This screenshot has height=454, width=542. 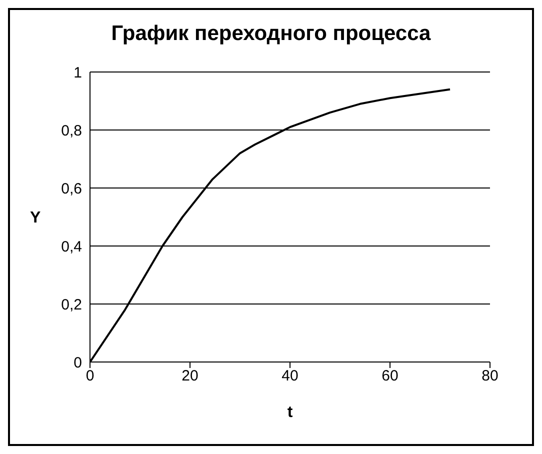 What do you see at coordinates (78, 73) in the screenshot?
I see `y-tick-label: 1` at bounding box center [78, 73].